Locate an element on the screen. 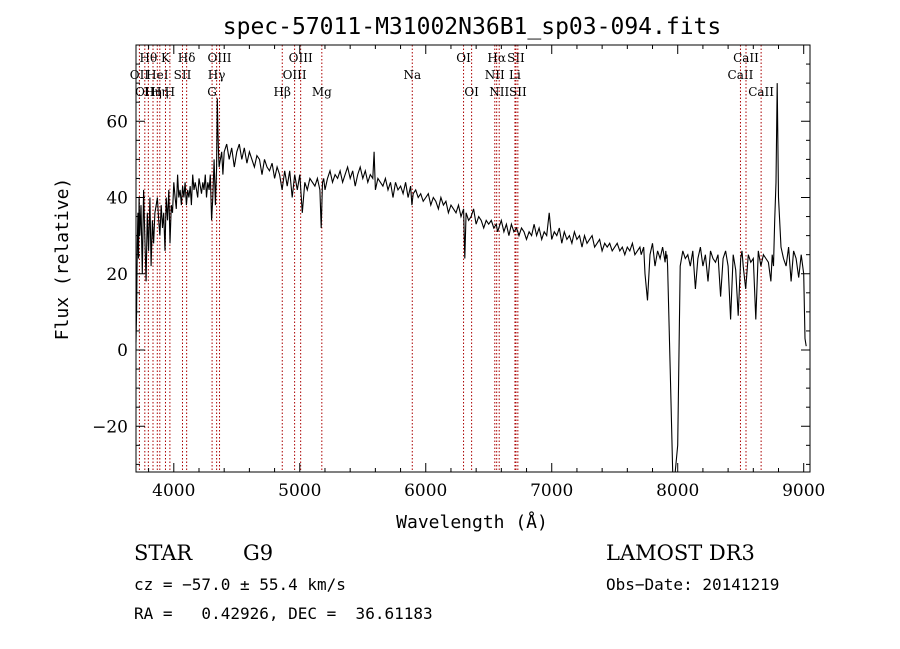 The height and width of the screenshot is (649, 900). y-tick-label: −20 is located at coordinates (110, 427).